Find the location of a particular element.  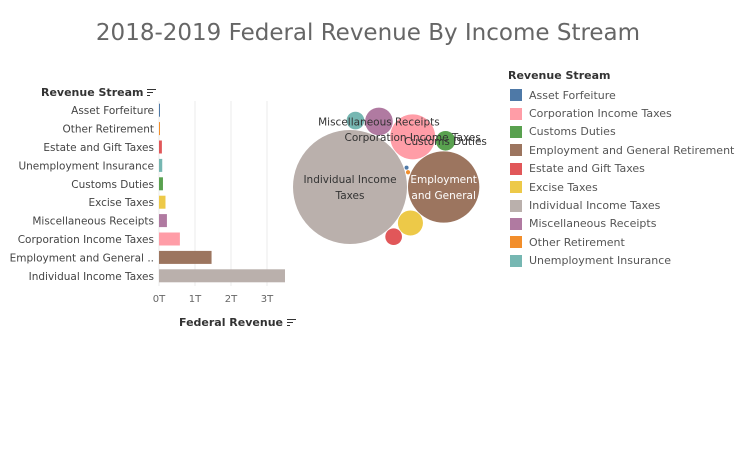

legend-item: Individual Income Taxes is located at coordinates (622, 205).